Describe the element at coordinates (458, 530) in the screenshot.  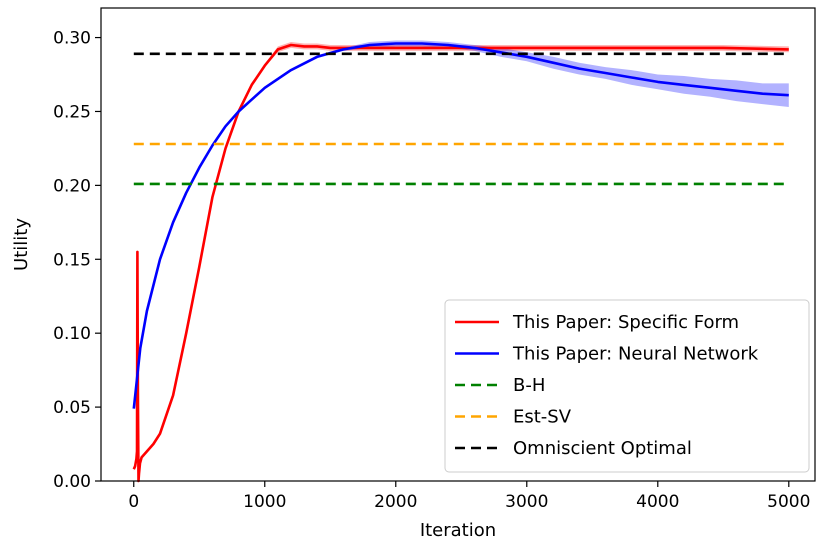
I see `x-axis-label: Iteration` at that location.